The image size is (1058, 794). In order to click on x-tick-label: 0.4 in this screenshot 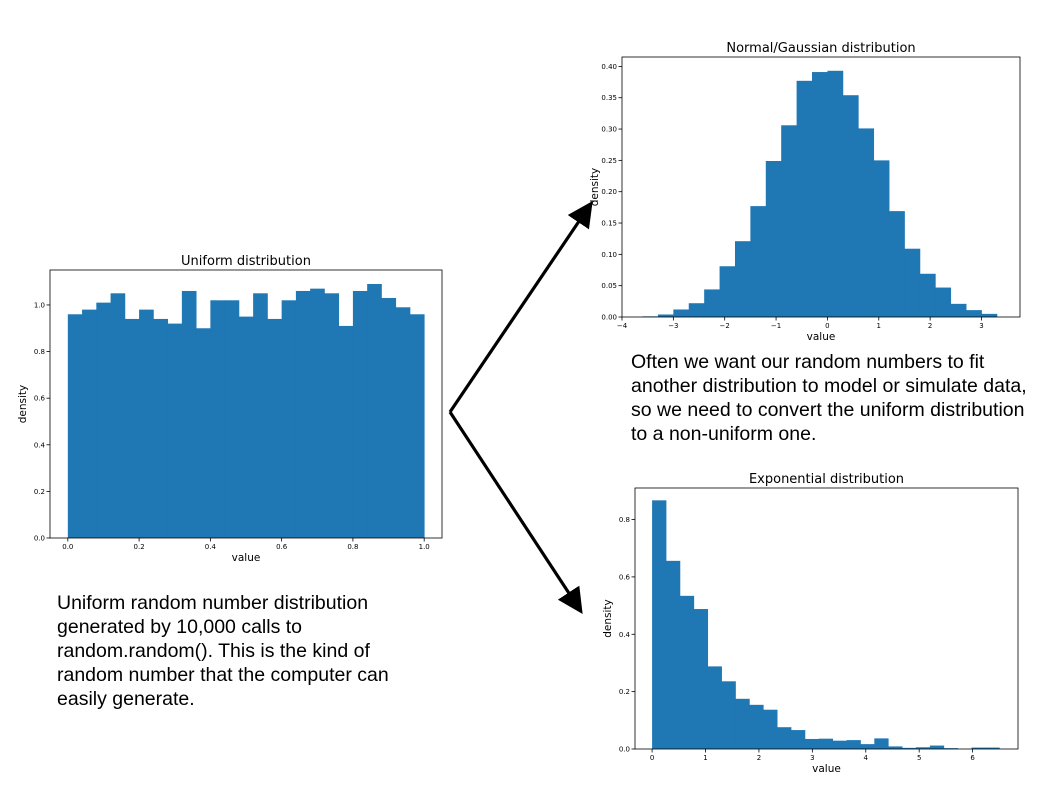, I will do `click(211, 547)`.